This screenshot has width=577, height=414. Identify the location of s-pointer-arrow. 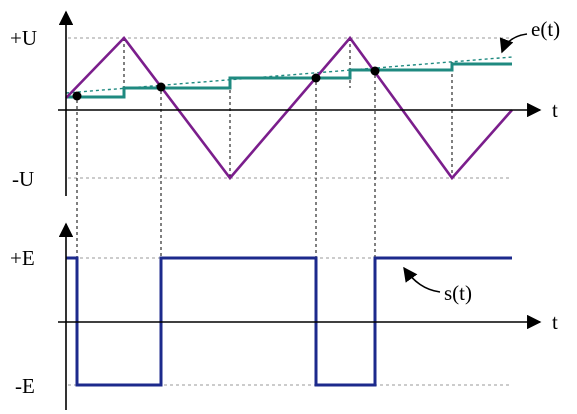
(422, 279).